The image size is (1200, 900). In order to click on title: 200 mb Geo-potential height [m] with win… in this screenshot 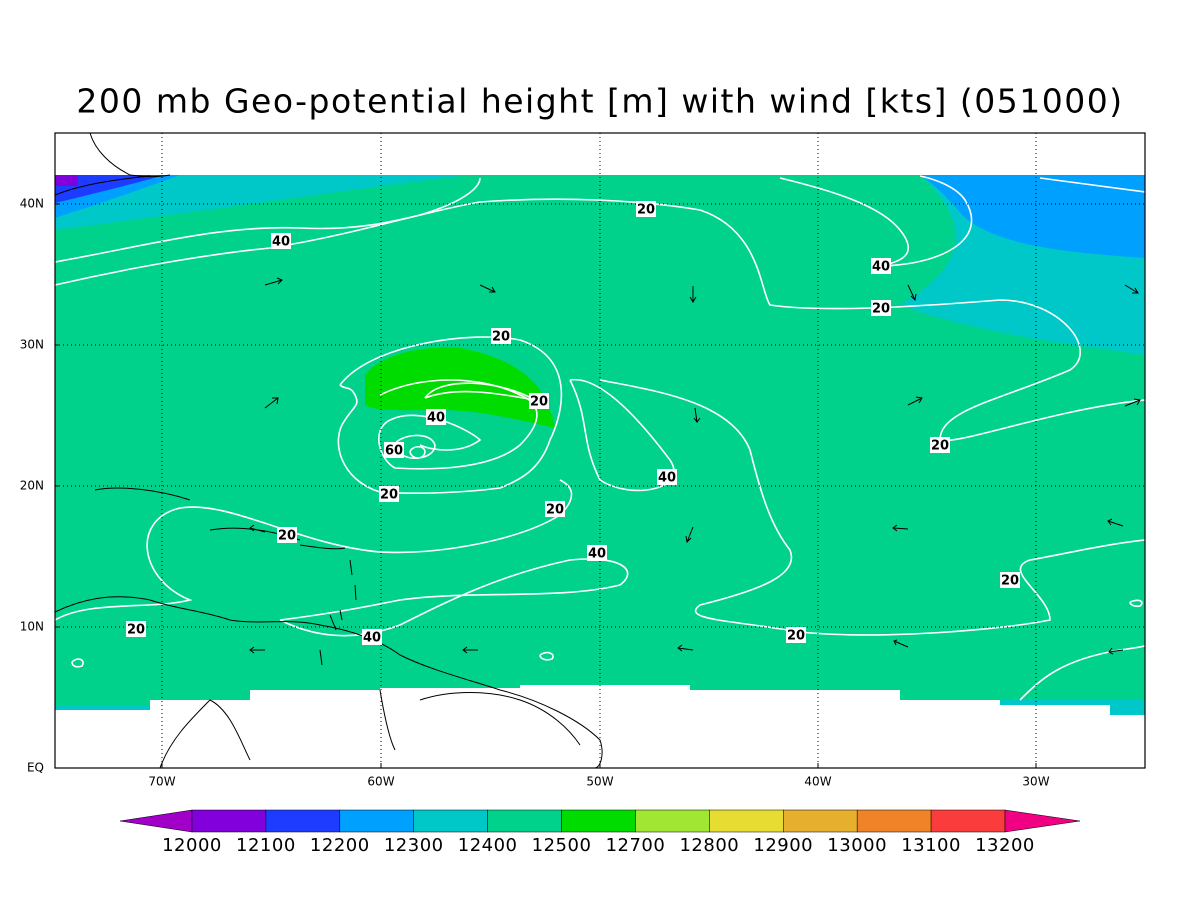, I will do `click(599, 101)`.